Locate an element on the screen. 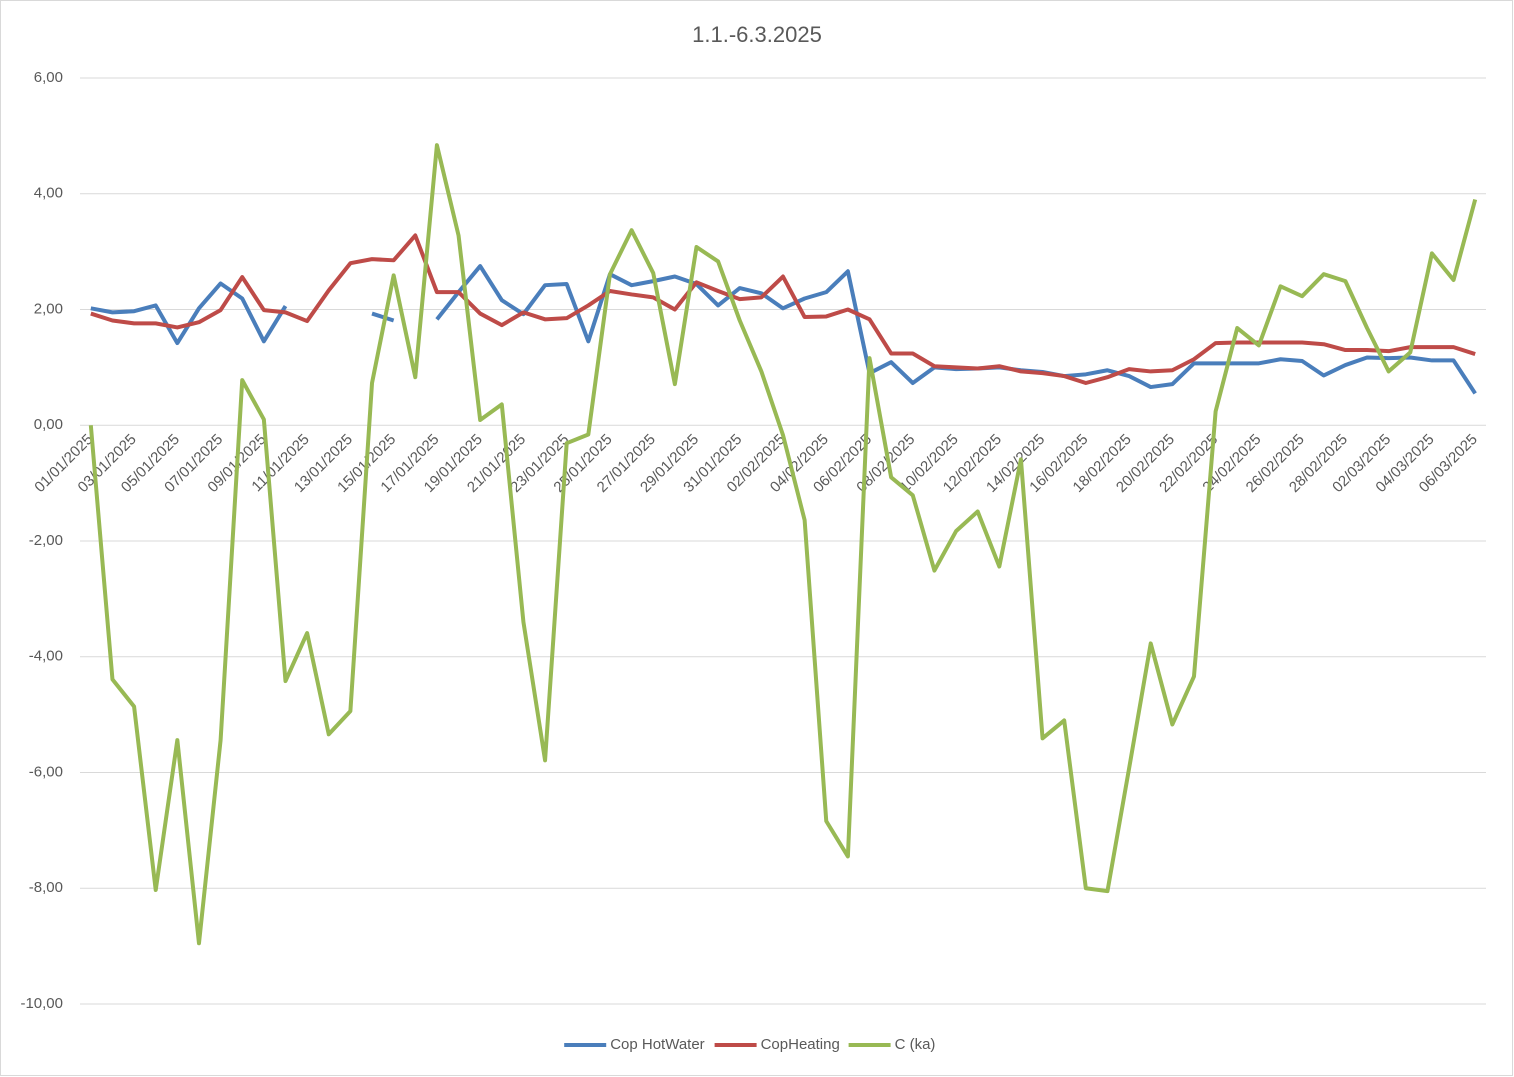 This screenshot has width=1514, height=1077. y-tick-label: 4,00 is located at coordinates (48, 193).